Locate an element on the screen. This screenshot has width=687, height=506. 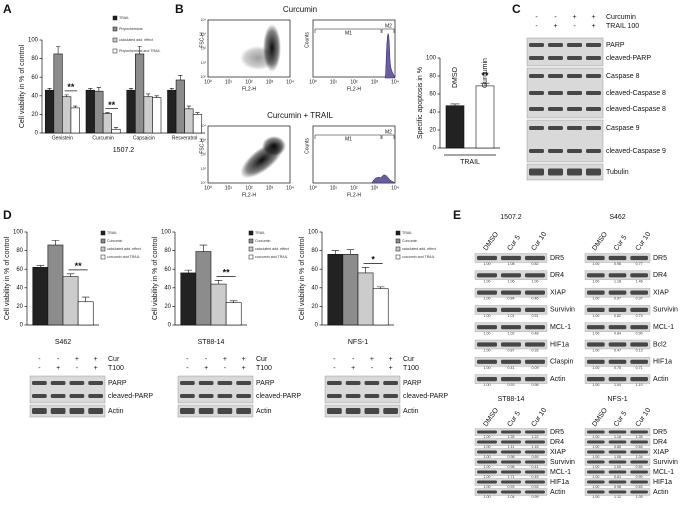
band-quantification: 1.00 is located at coordinates (595, 264).